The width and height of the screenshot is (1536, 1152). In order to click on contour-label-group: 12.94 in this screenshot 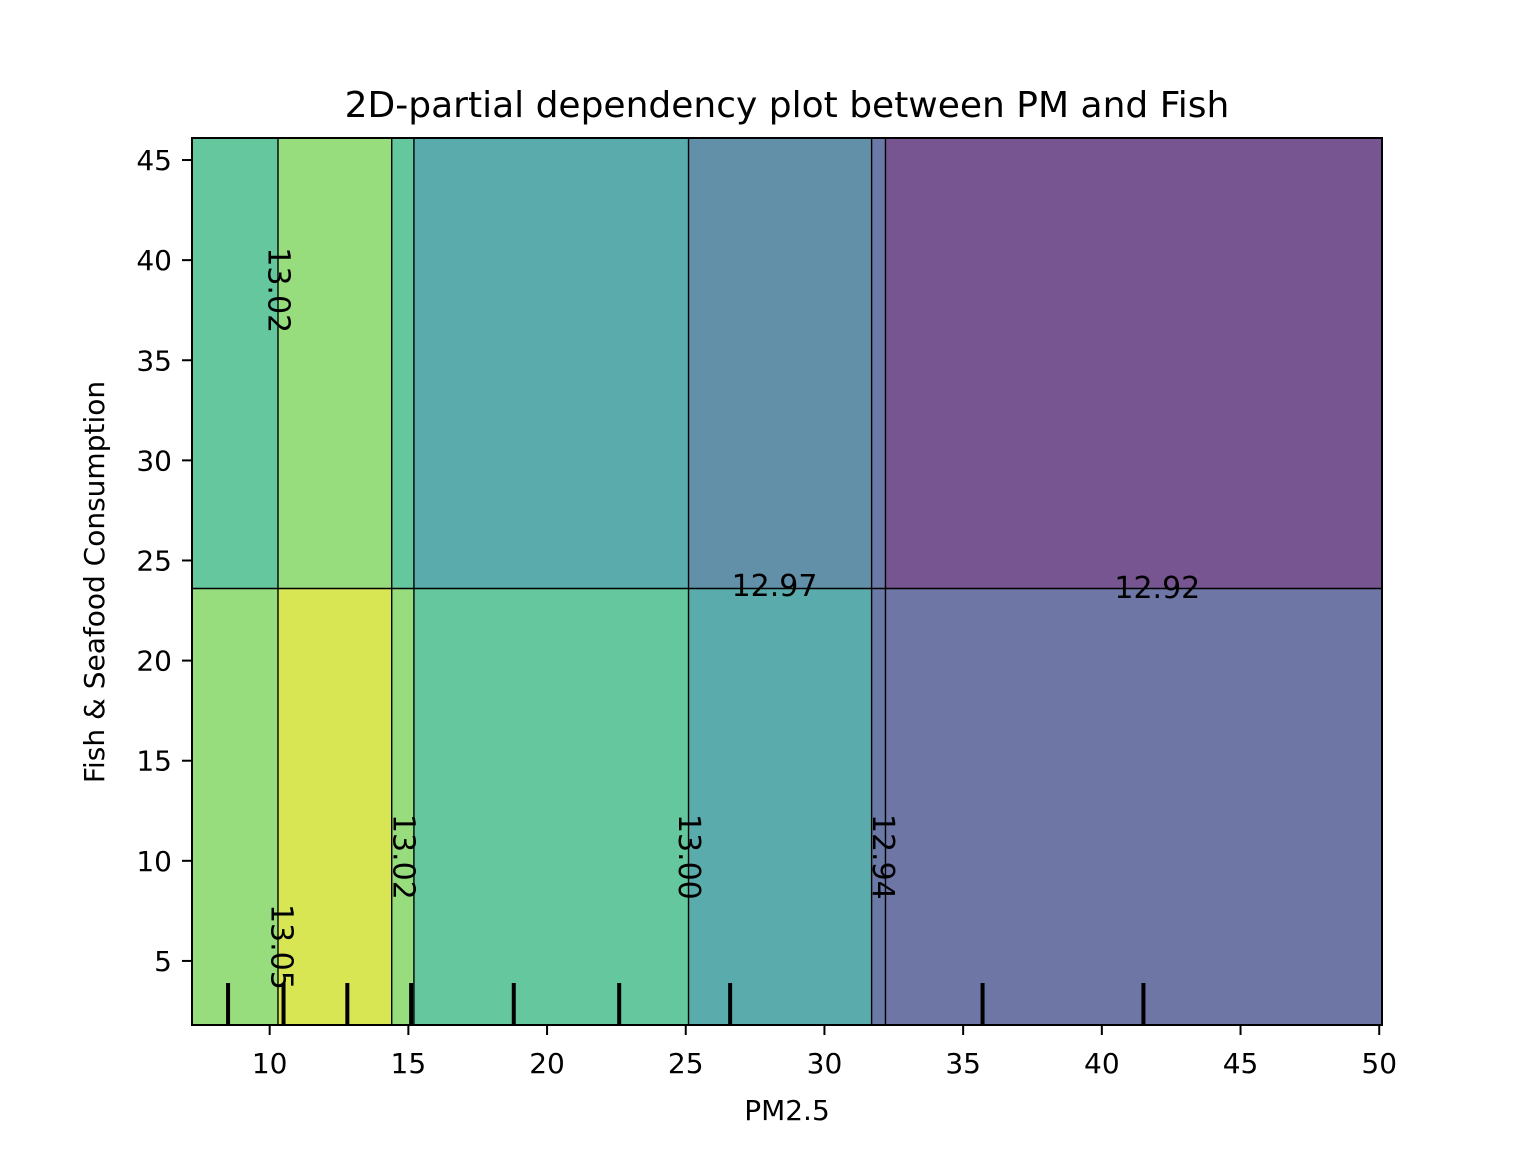, I will do `click(882, 857)`.